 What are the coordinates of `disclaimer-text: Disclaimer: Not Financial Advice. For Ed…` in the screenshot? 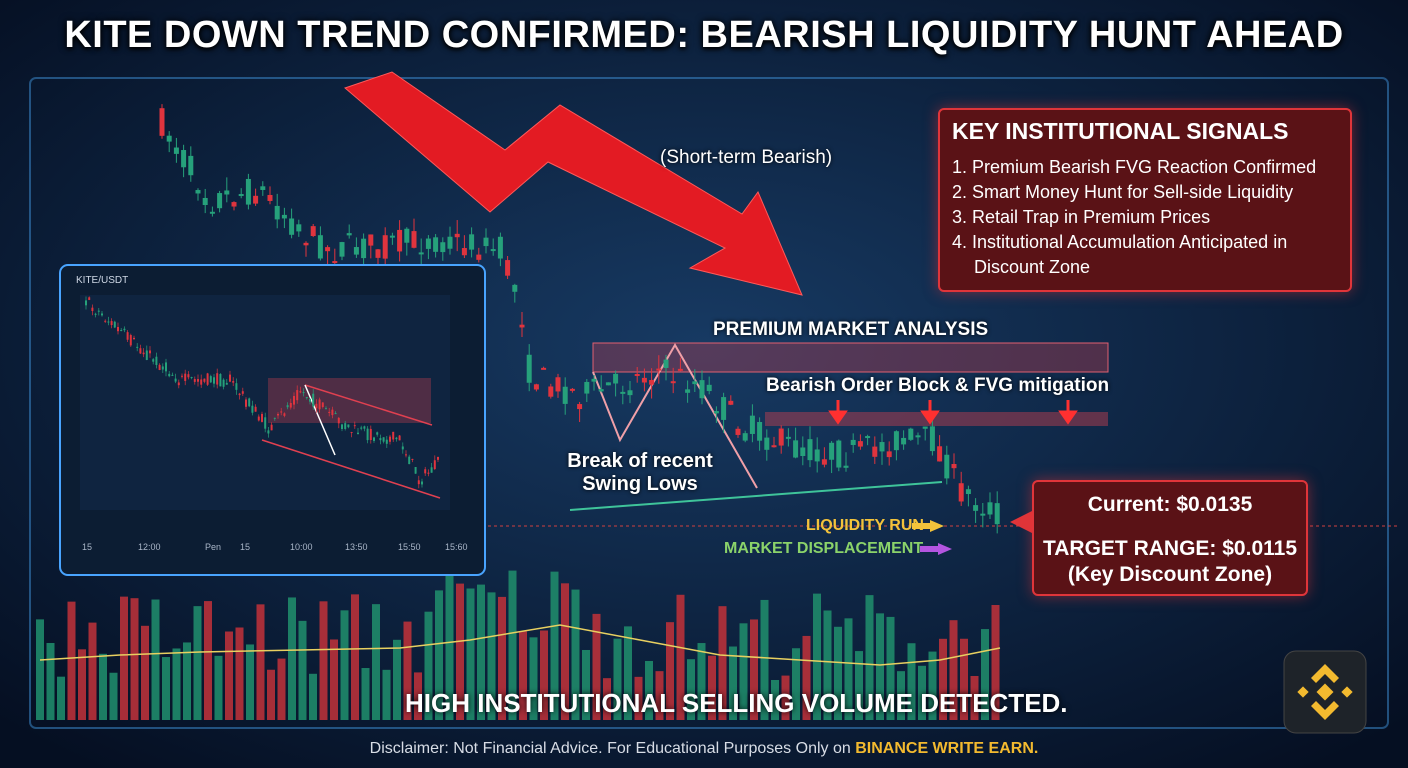 It's located at (610, 748).